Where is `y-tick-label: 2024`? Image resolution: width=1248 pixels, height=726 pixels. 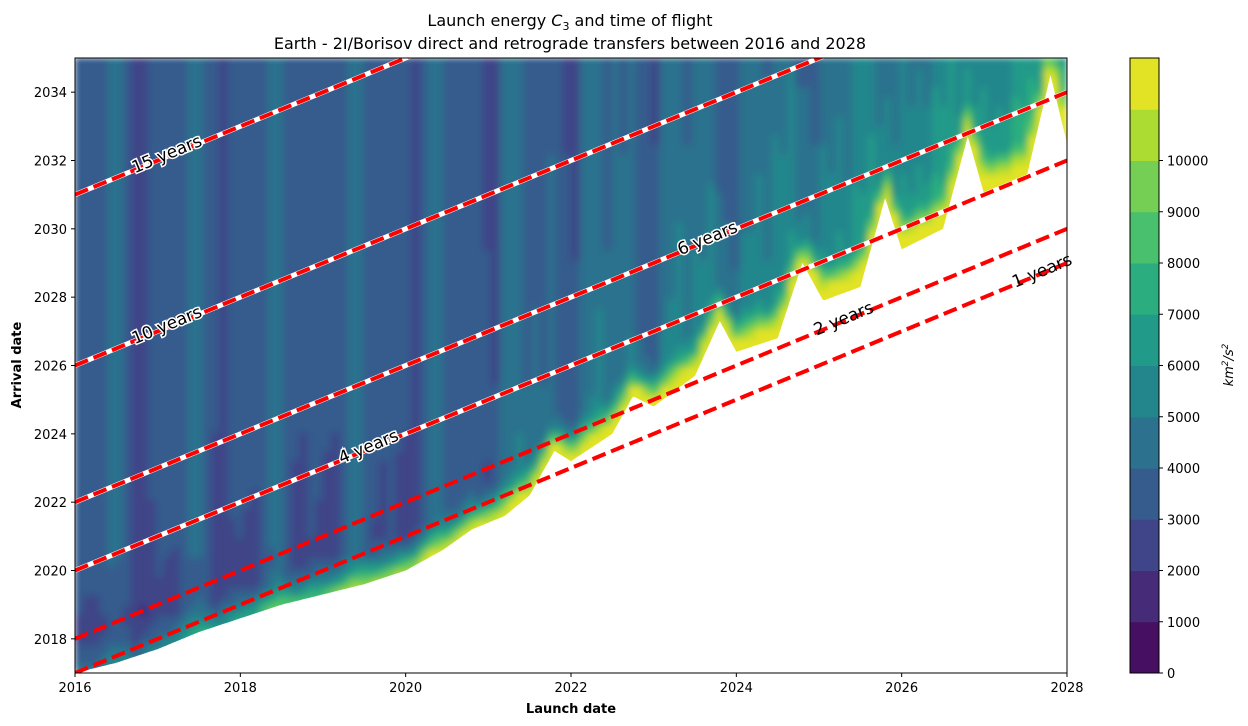 y-tick-label: 2024 is located at coordinates (50, 435).